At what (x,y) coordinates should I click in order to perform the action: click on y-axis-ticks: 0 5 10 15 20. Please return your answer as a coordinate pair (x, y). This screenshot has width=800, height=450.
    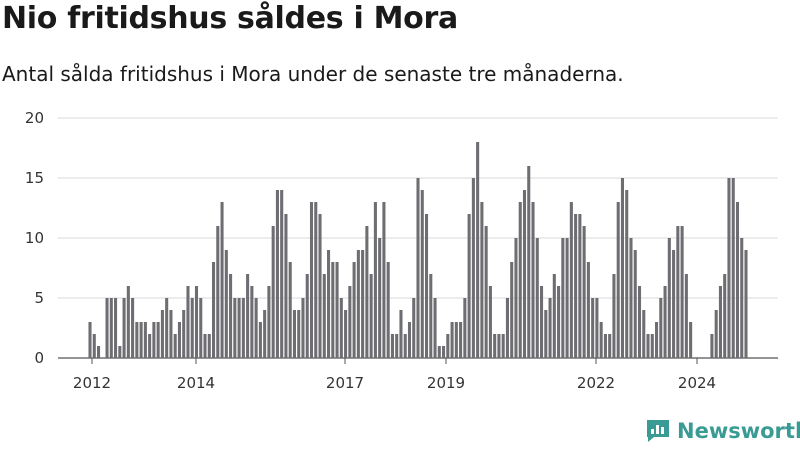
    Looking at the image, I should click on (34, 238).